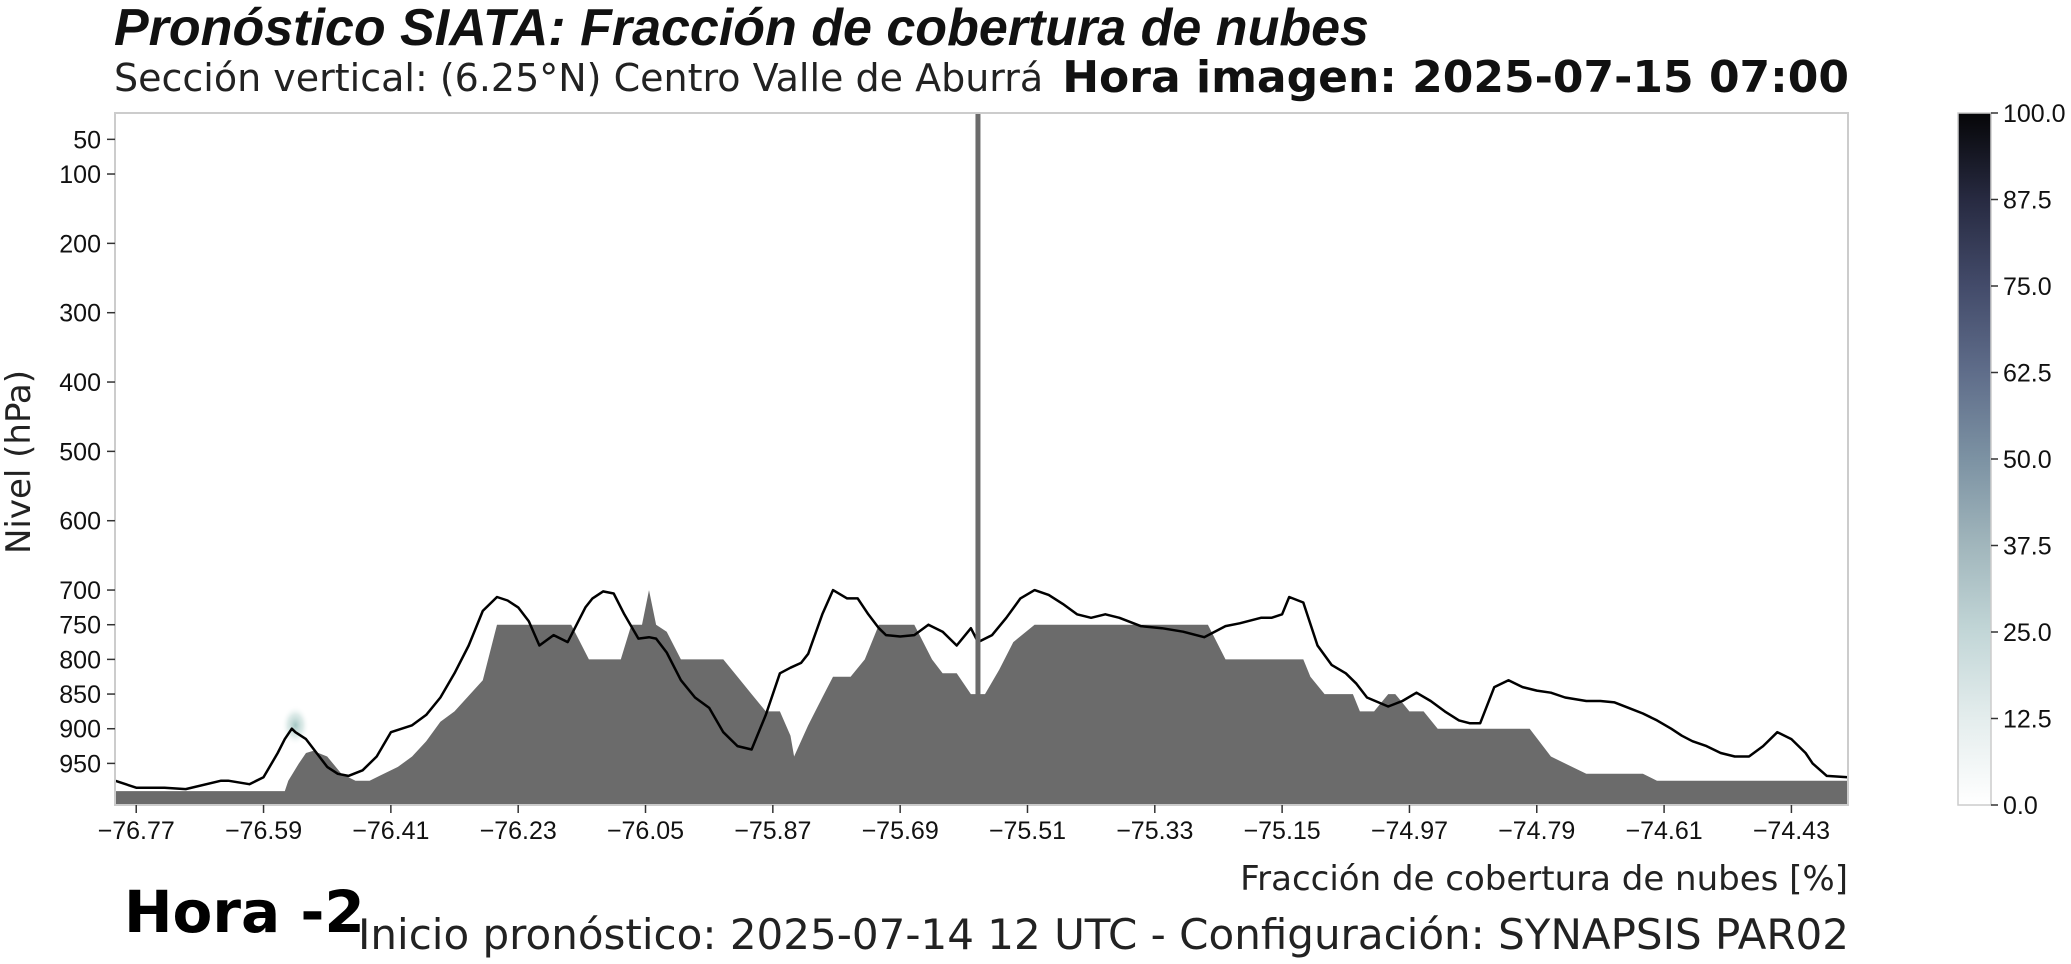  Describe the element at coordinates (2027, 460) in the screenshot. I see `colorbar-tick-label: 50.0` at that location.